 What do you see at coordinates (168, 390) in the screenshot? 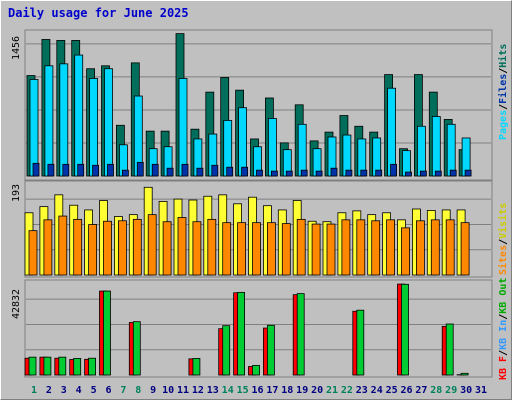
I see `x-tick-label: 10` at bounding box center [168, 390].